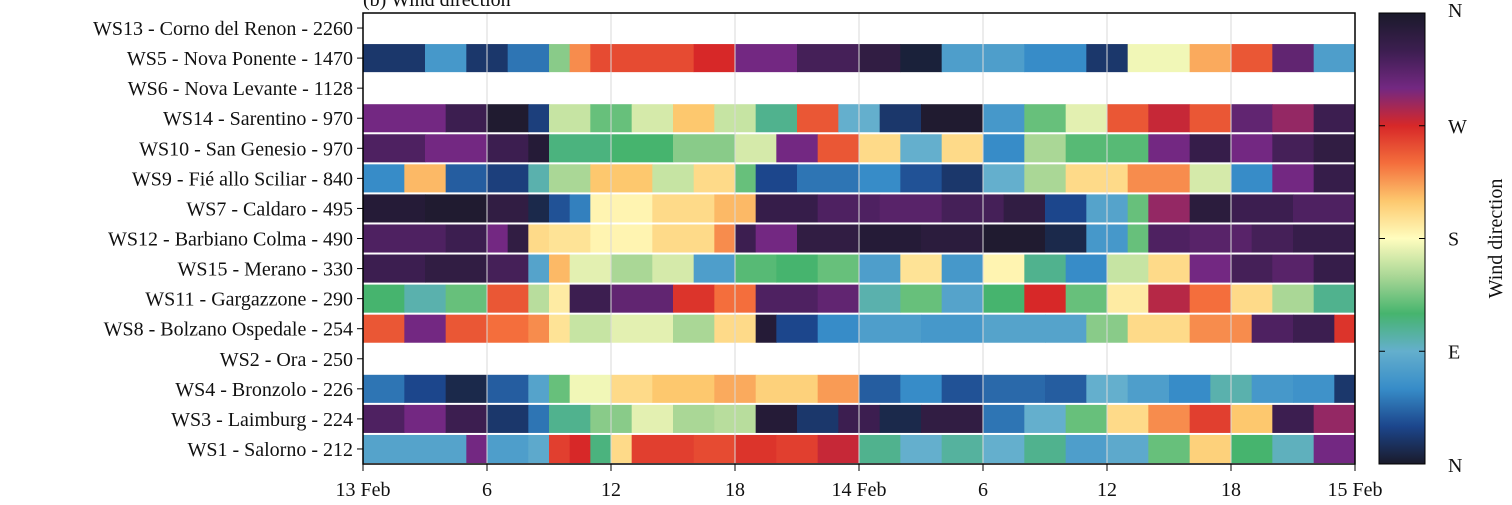 This screenshot has height=505, width=1512. Describe the element at coordinates (1453, 240) in the screenshot. I see `colorbar-tick-label: S` at that location.